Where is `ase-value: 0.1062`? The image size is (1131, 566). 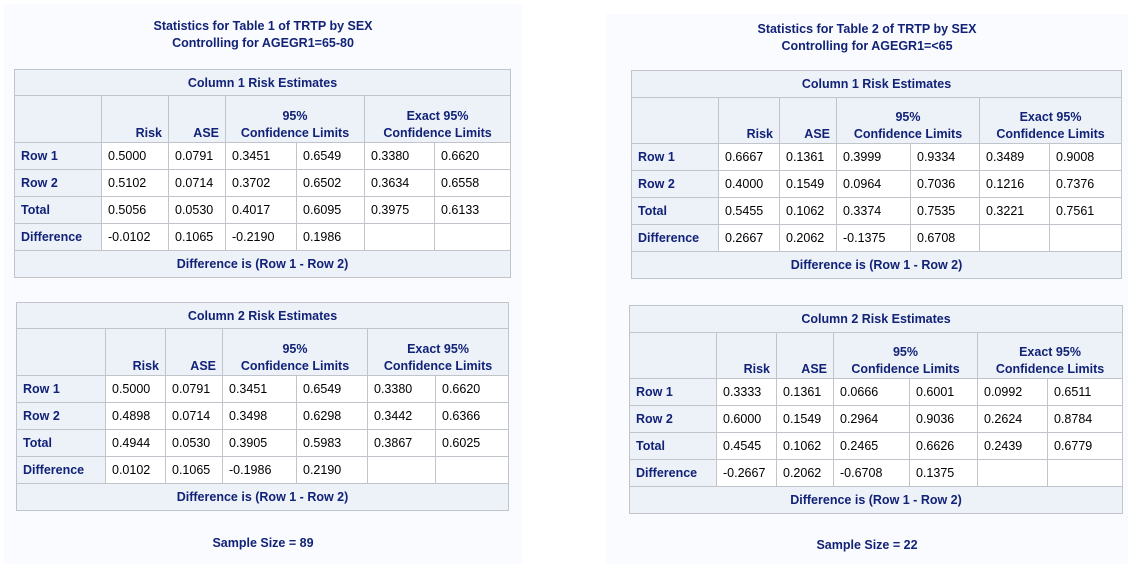
ase-value: 0.1062 is located at coordinates (808, 211).